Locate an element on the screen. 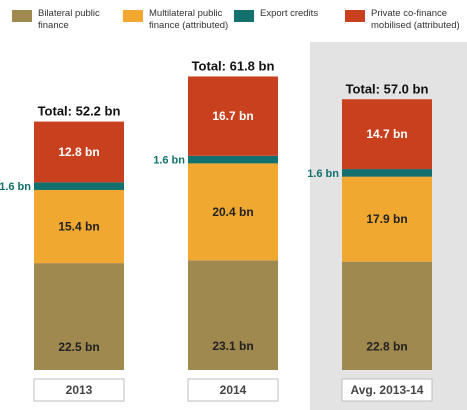 The width and height of the screenshot is (467, 410). data-label-export-2013: 1.6 bn is located at coordinates (15, 187).